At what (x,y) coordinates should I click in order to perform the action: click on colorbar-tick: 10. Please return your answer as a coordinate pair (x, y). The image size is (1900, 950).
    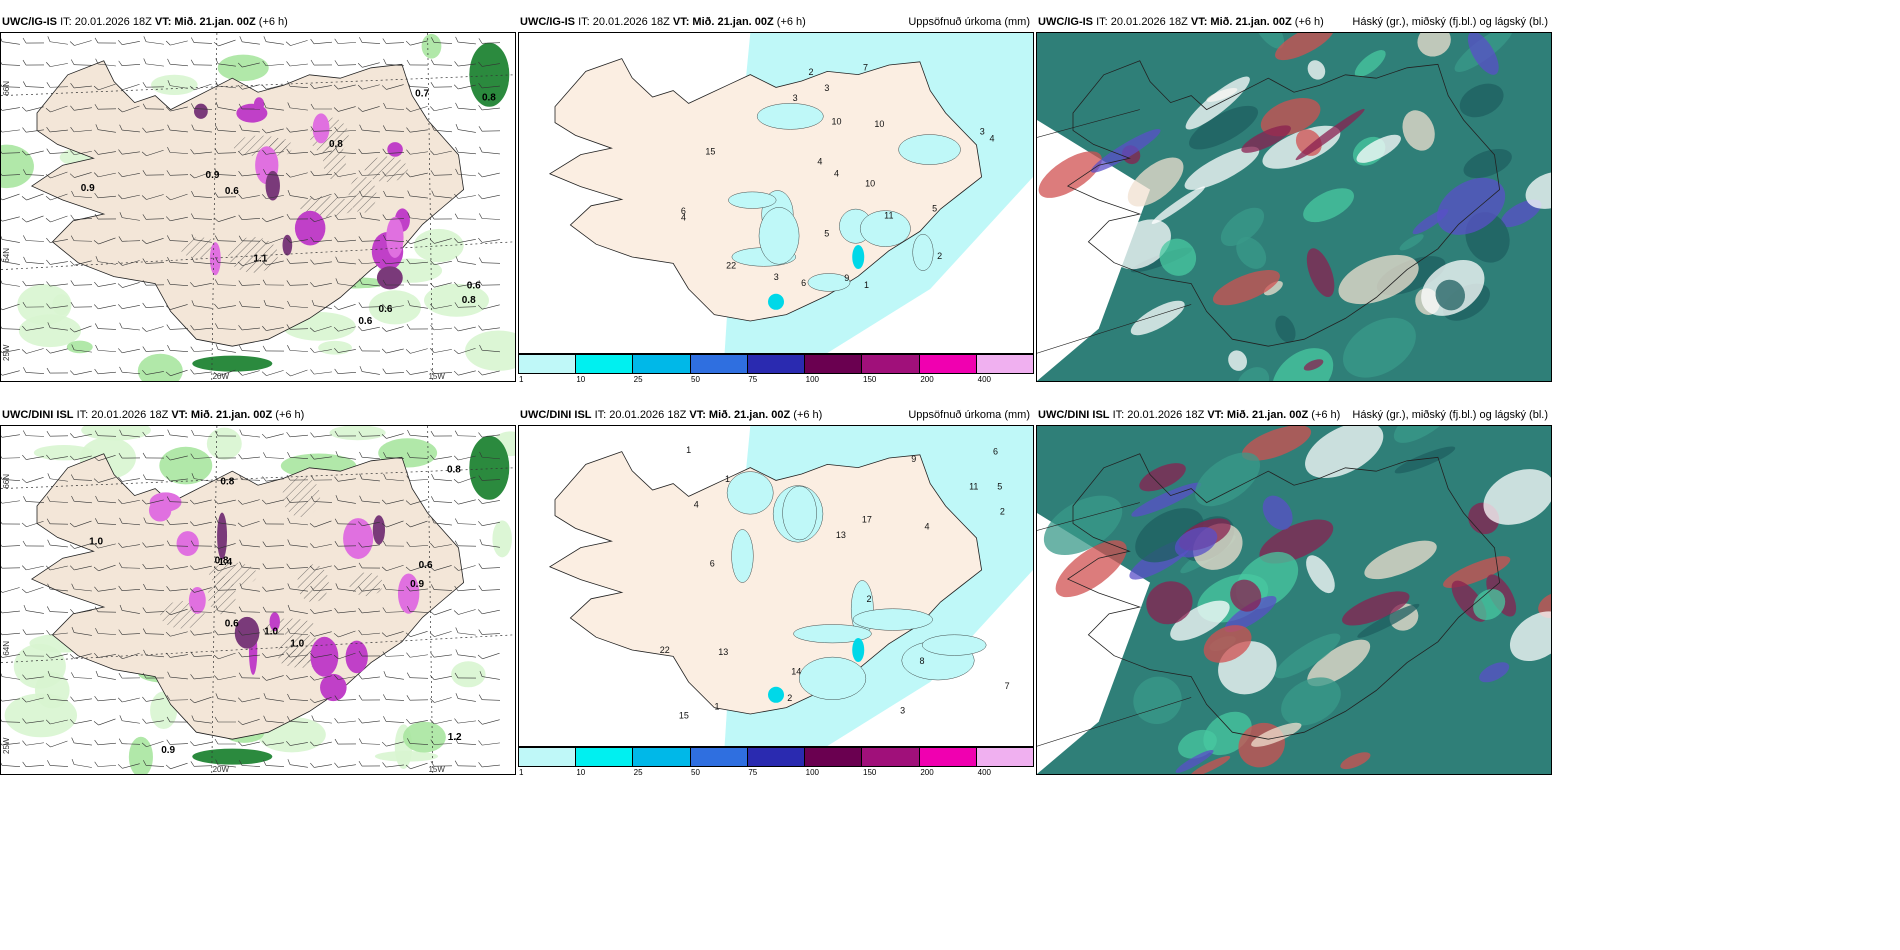
    Looking at the image, I should click on (581, 379).